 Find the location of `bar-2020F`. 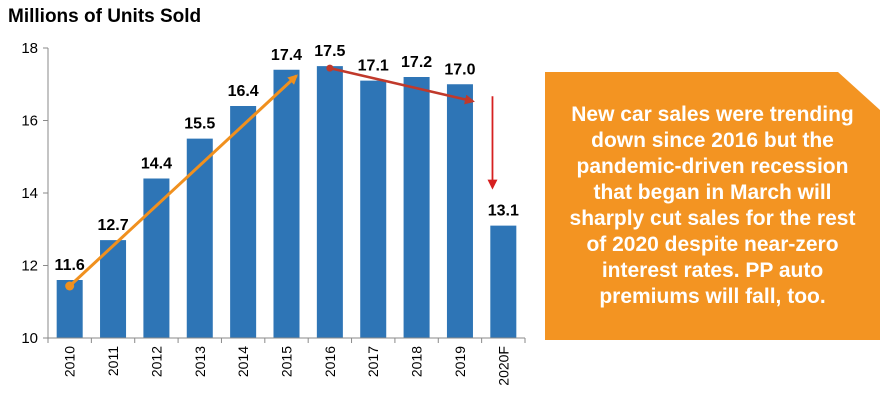

bar-2020F is located at coordinates (503, 281).